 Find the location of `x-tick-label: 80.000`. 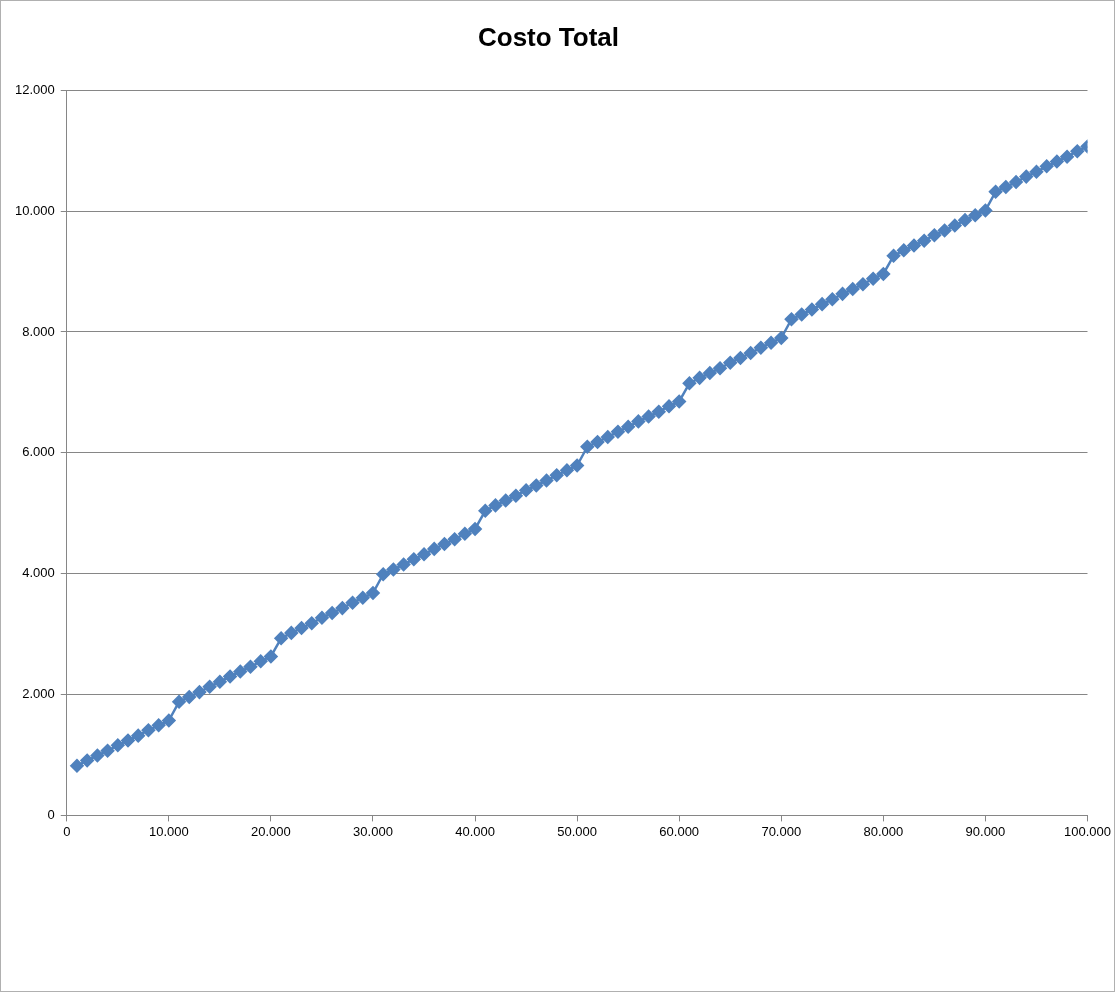

x-tick-label: 80.000 is located at coordinates (883, 831).